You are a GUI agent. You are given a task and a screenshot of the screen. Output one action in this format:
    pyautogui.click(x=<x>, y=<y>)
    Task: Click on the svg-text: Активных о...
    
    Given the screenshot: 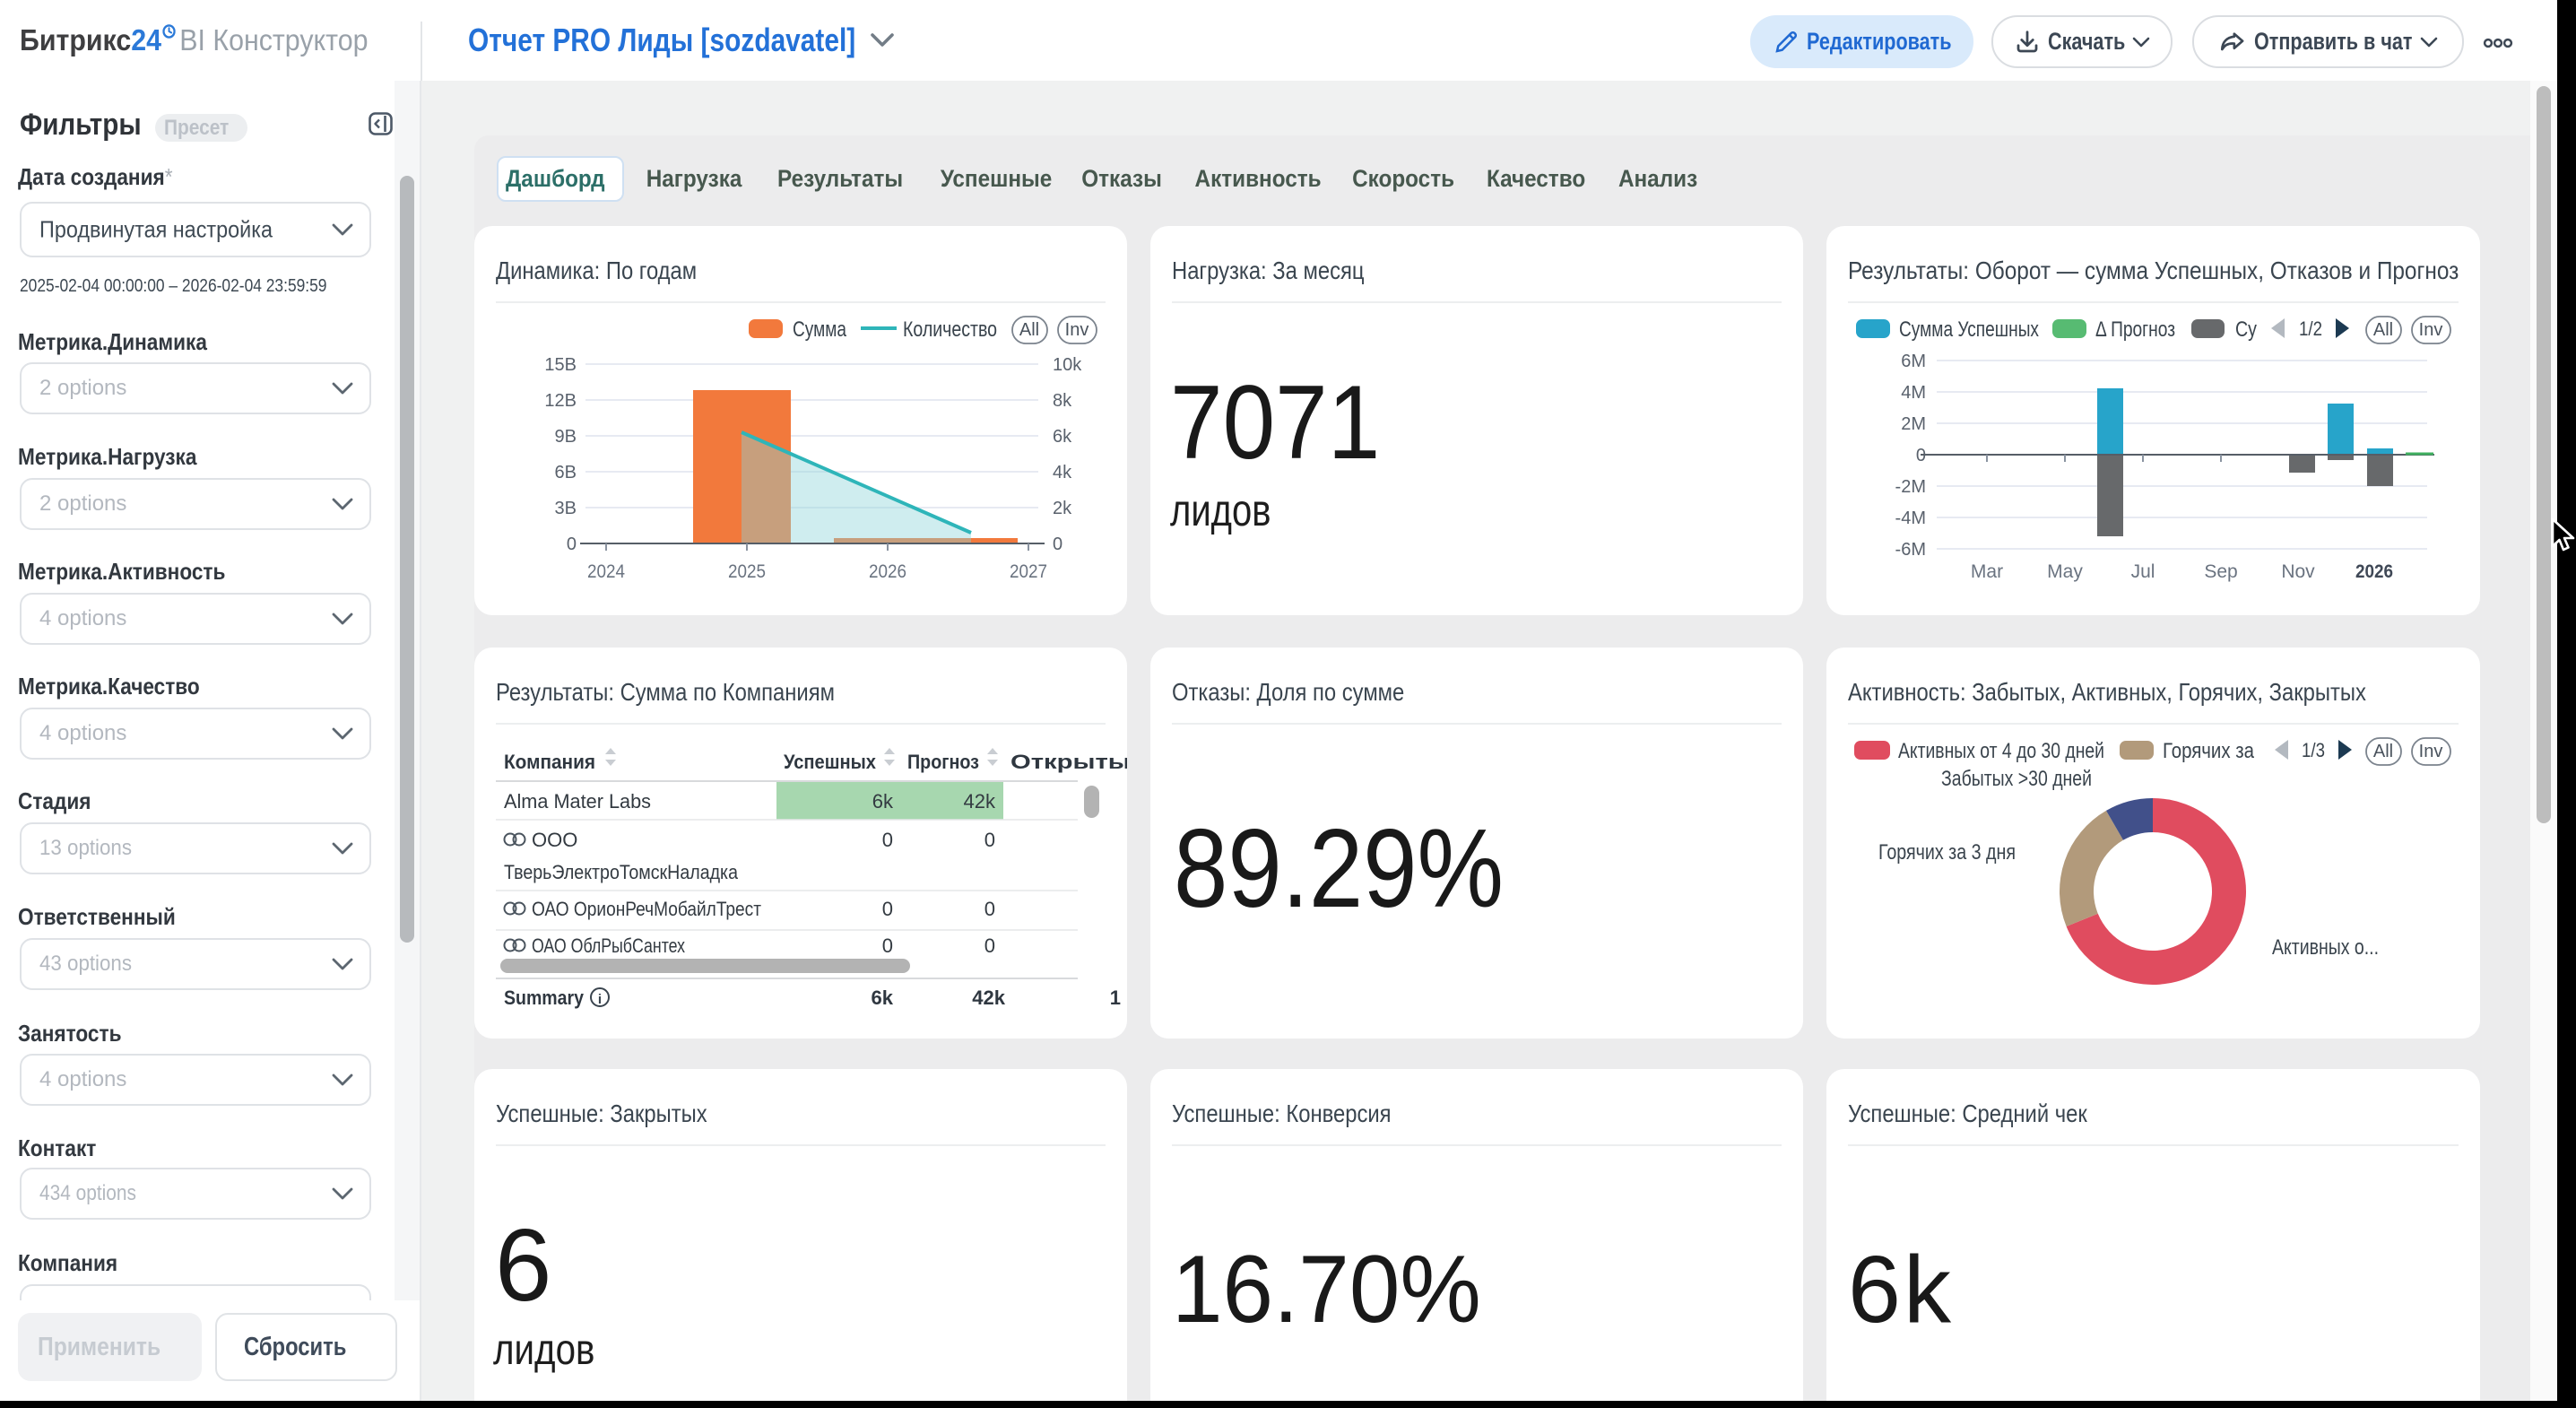 What is the action you would take?
    pyautogui.click(x=2325, y=947)
    